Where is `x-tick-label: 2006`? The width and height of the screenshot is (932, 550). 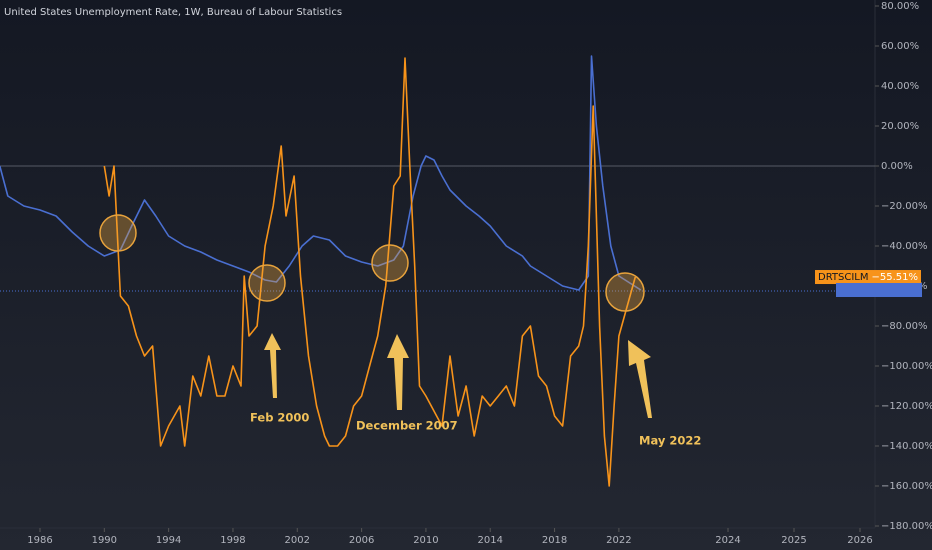
x-tick-label: 2006 is located at coordinates (361, 540).